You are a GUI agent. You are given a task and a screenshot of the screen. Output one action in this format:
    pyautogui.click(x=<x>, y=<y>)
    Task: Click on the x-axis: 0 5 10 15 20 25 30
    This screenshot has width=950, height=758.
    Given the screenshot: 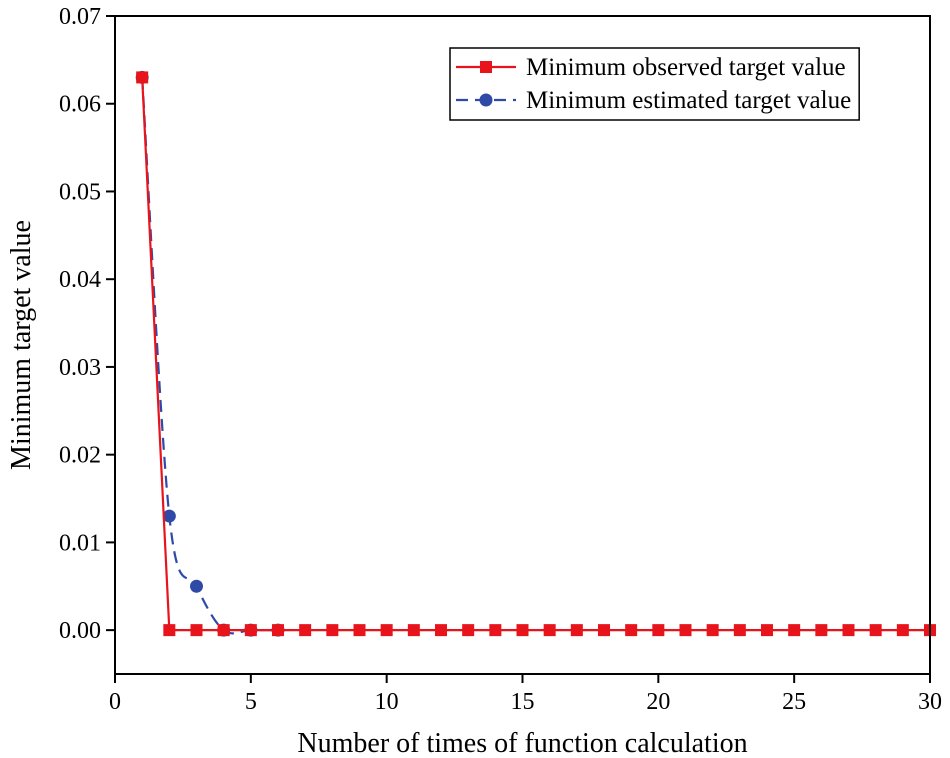 What is the action you would take?
    pyautogui.click(x=525, y=694)
    